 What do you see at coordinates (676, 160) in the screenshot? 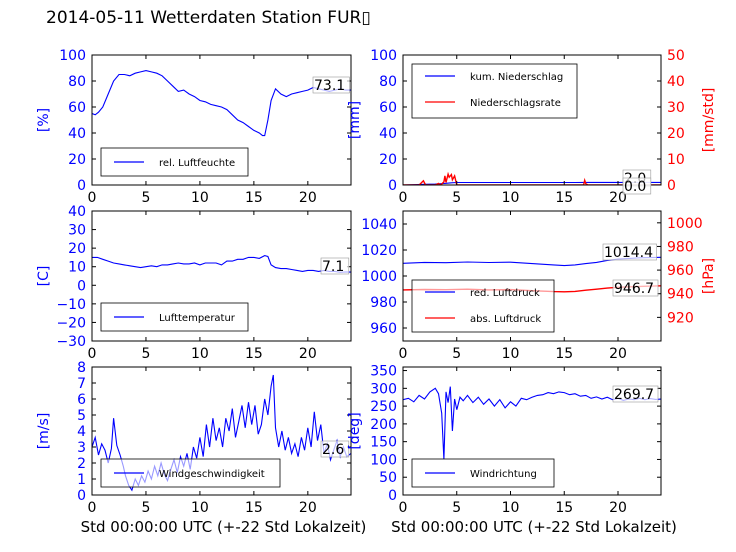
I see `y-right-tick-label: 10` at bounding box center [676, 160].